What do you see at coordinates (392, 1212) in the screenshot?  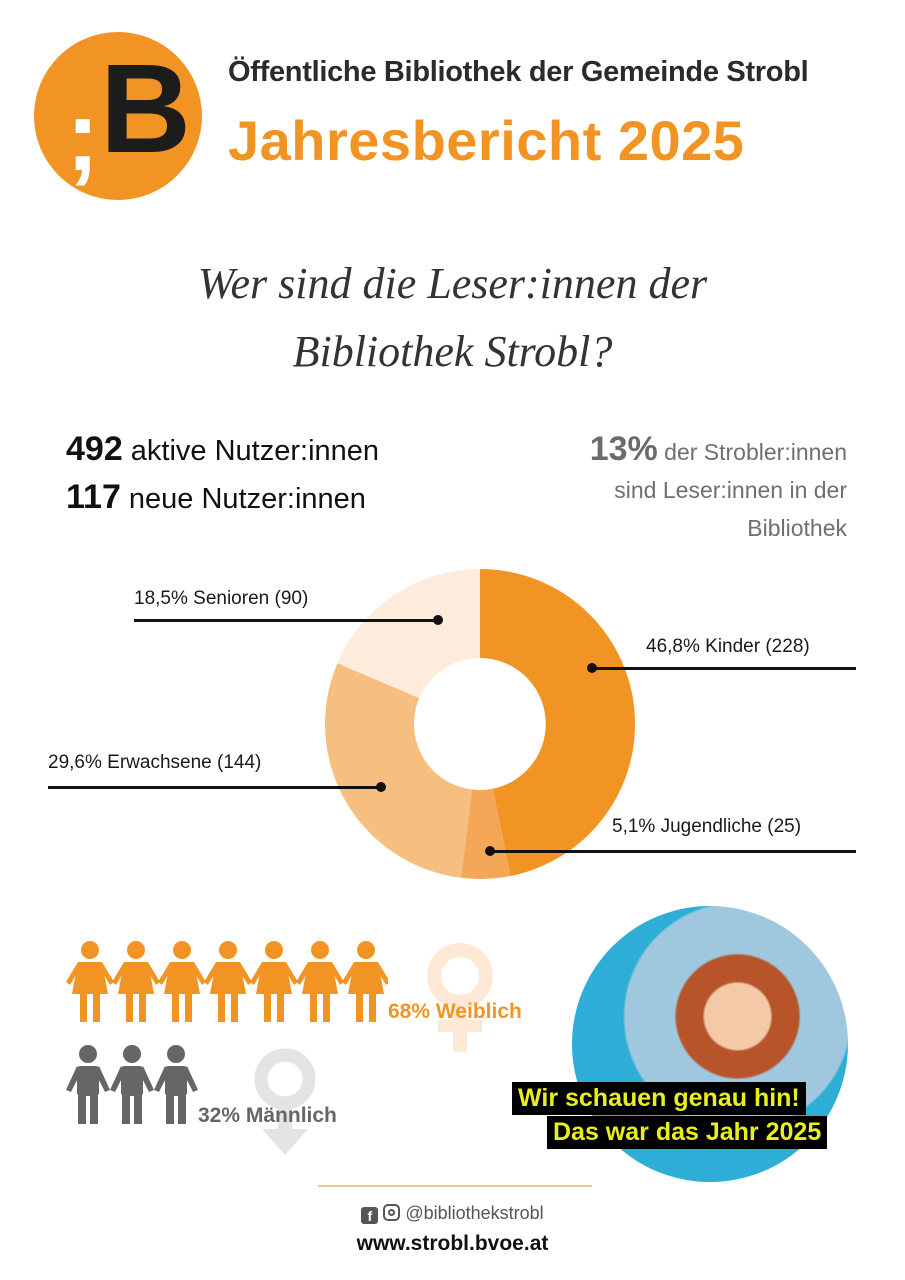 I see `instagram-icon` at bounding box center [392, 1212].